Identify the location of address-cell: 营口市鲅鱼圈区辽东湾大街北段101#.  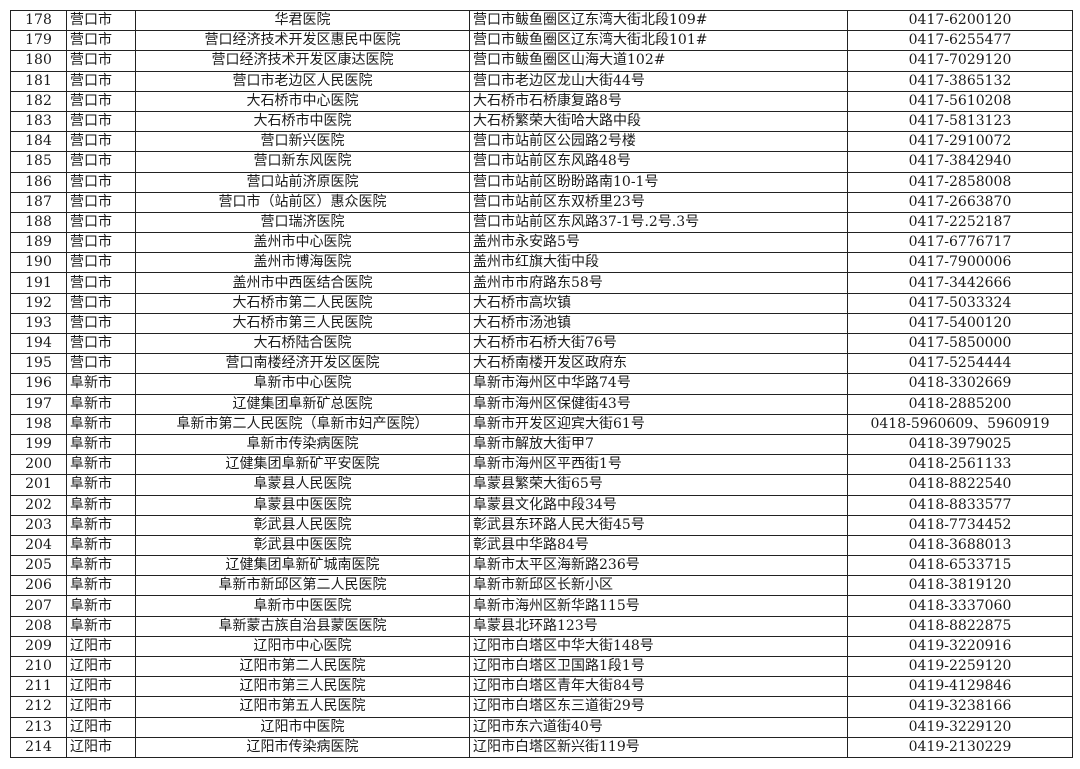
(658, 41).